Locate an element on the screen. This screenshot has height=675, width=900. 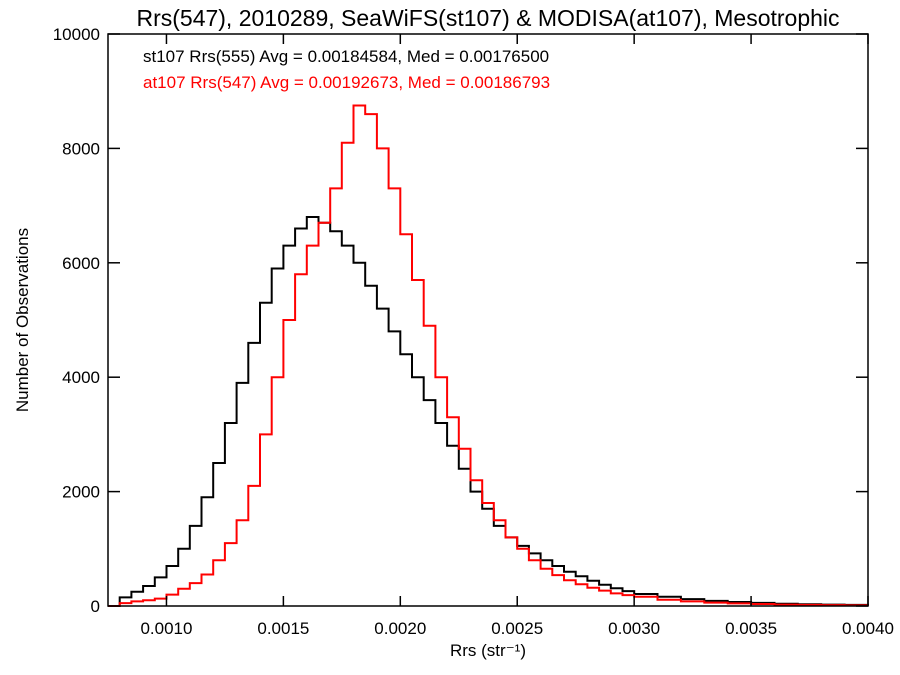
x-tick-label: 0.0035 is located at coordinates (751, 628).